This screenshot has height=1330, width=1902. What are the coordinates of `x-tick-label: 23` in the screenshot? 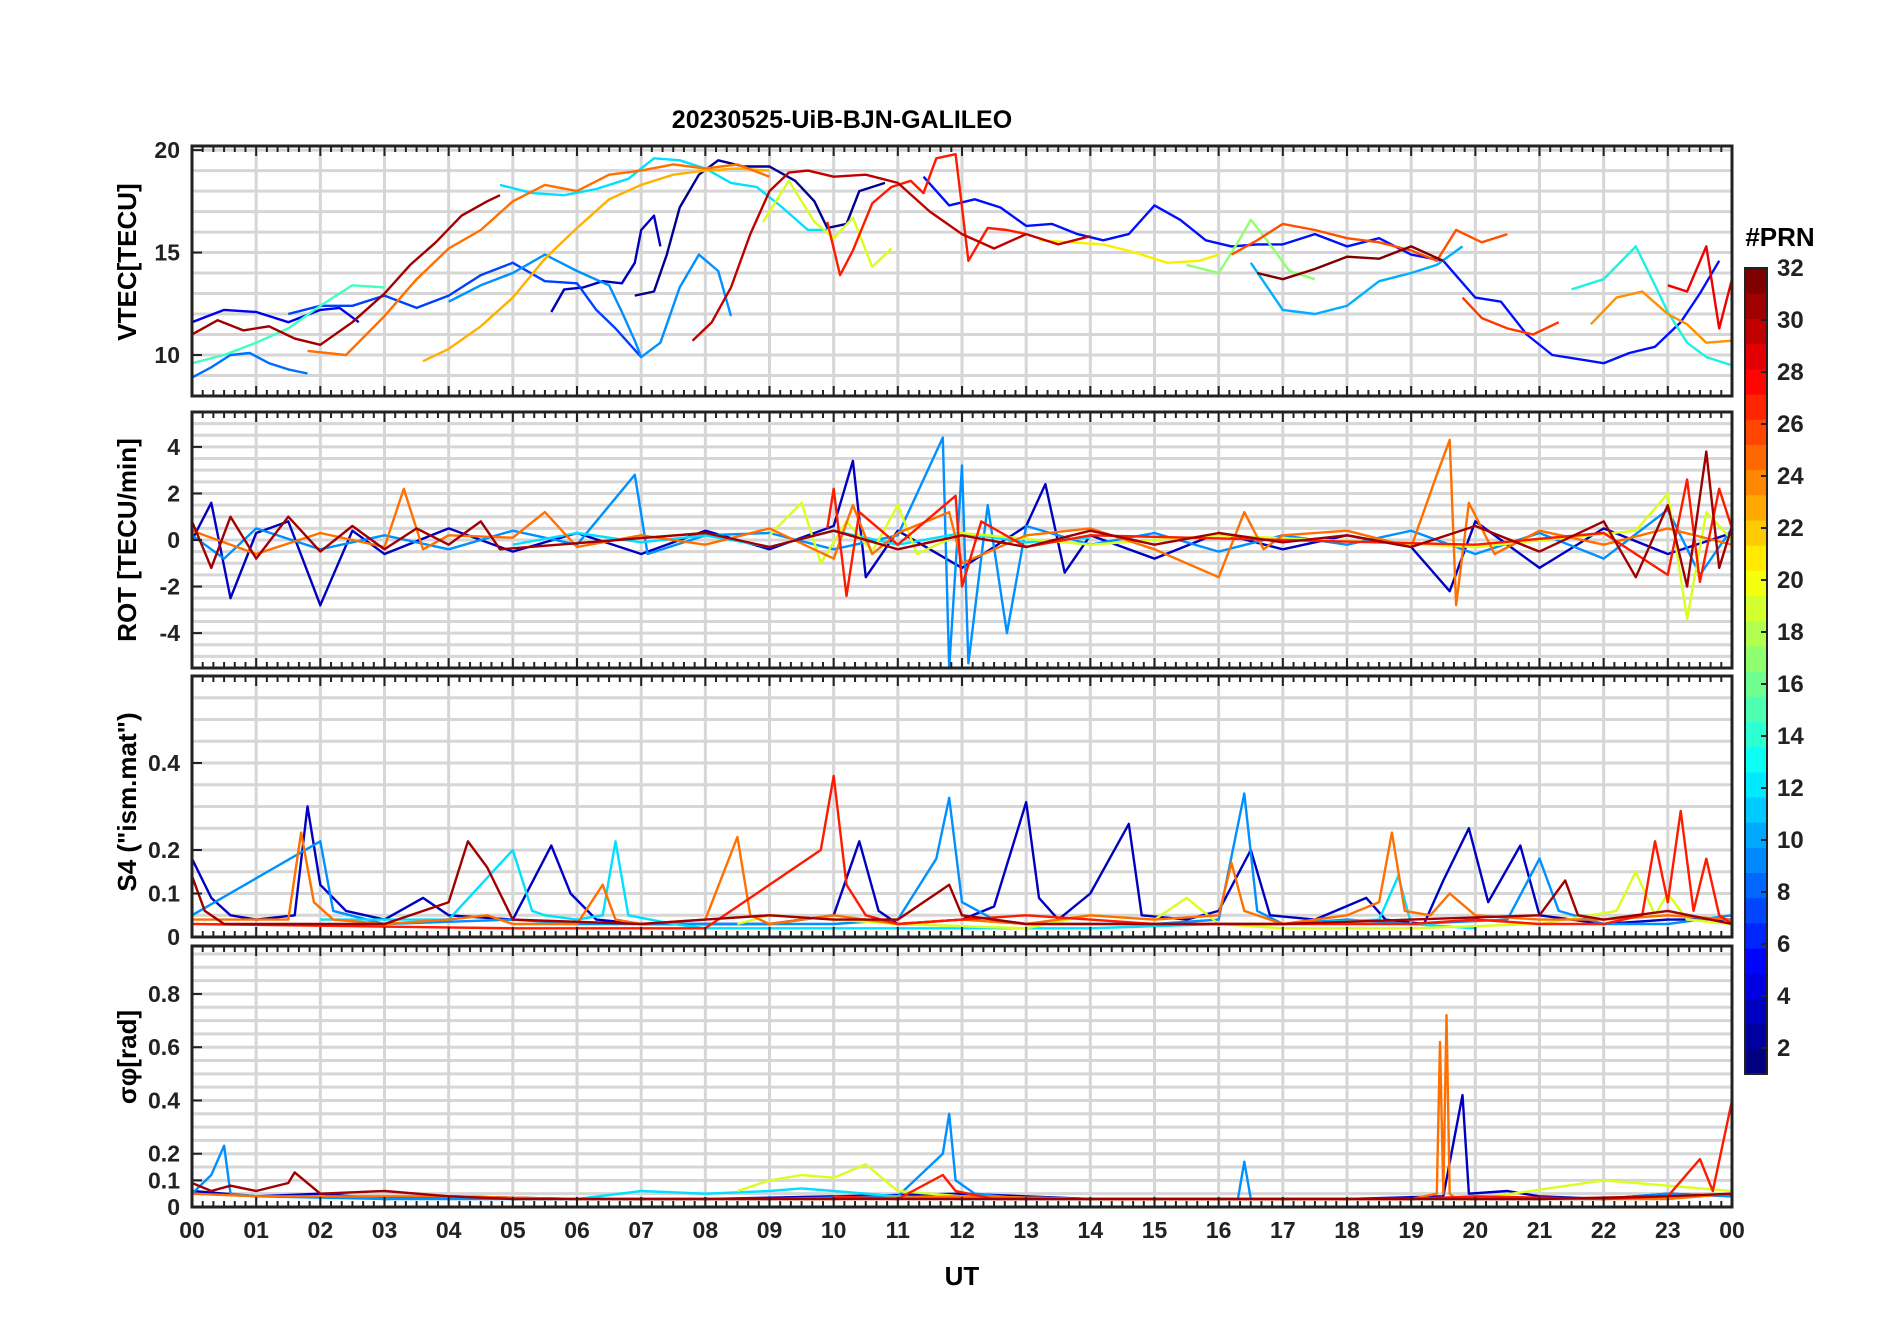 It's located at (1668, 1230).